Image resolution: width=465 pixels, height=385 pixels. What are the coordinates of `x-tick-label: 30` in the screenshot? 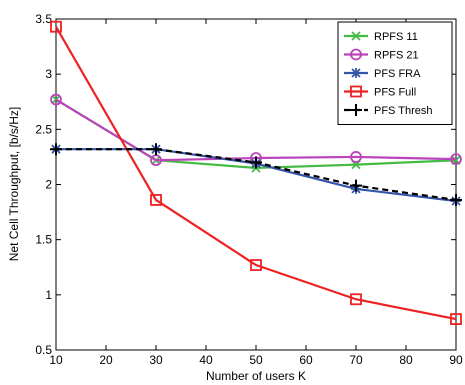 It's located at (156, 360).